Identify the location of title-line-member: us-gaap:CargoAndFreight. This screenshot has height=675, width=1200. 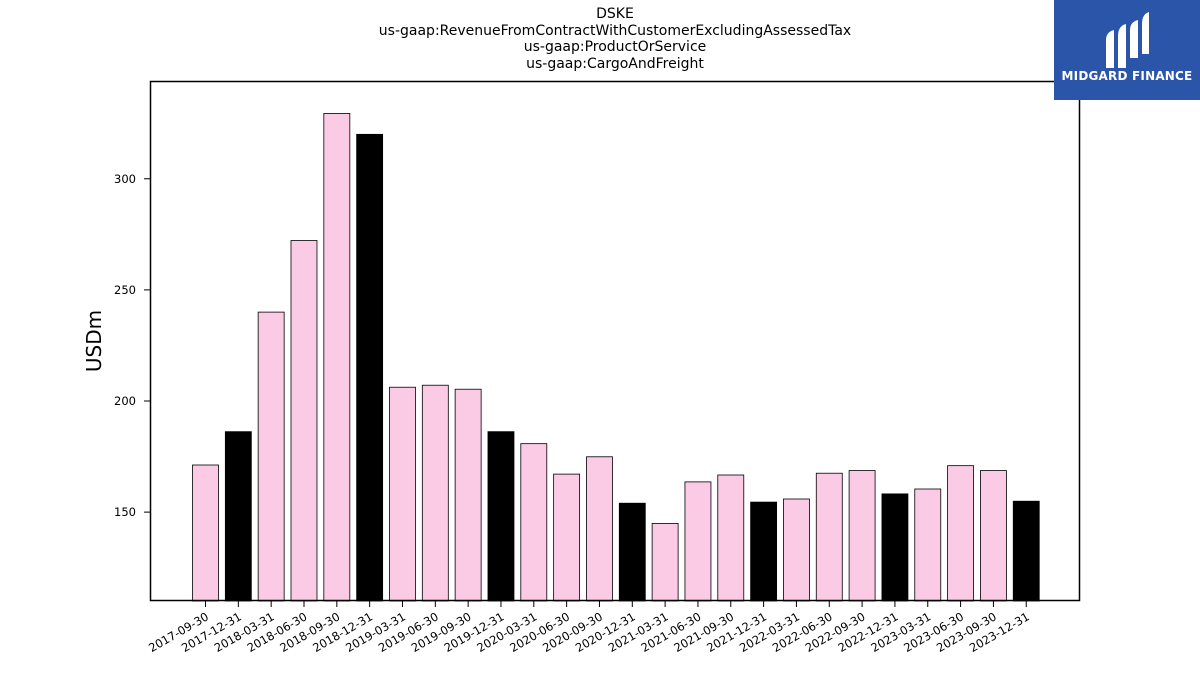
(615, 63).